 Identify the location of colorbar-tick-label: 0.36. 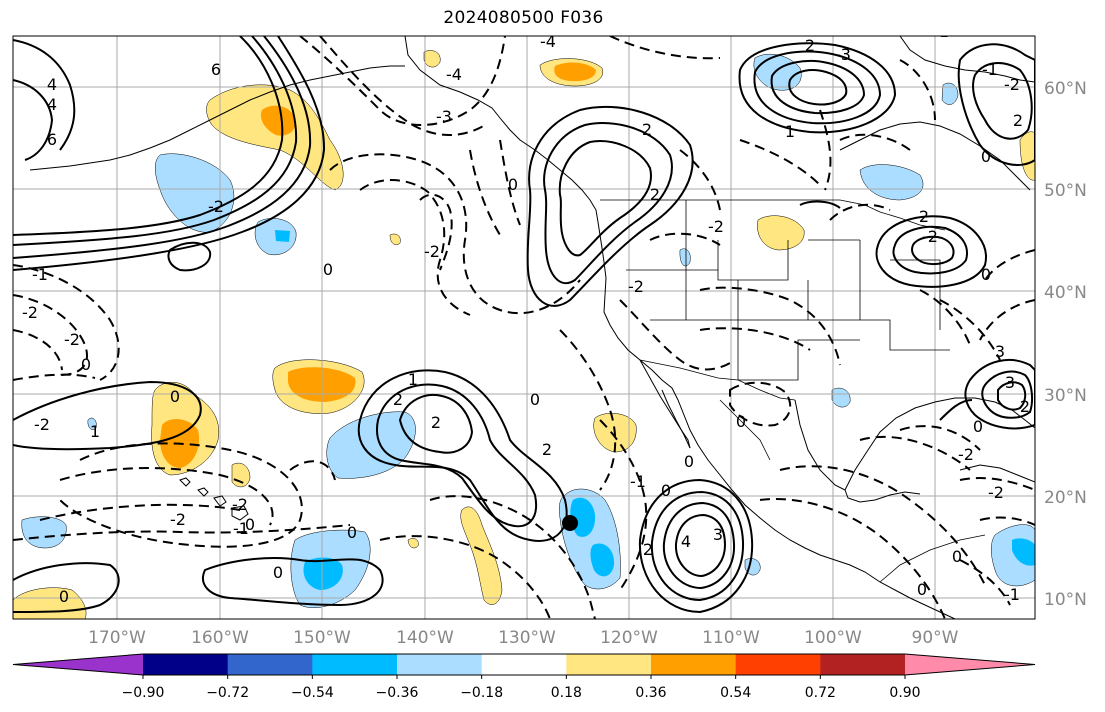
(650, 693).